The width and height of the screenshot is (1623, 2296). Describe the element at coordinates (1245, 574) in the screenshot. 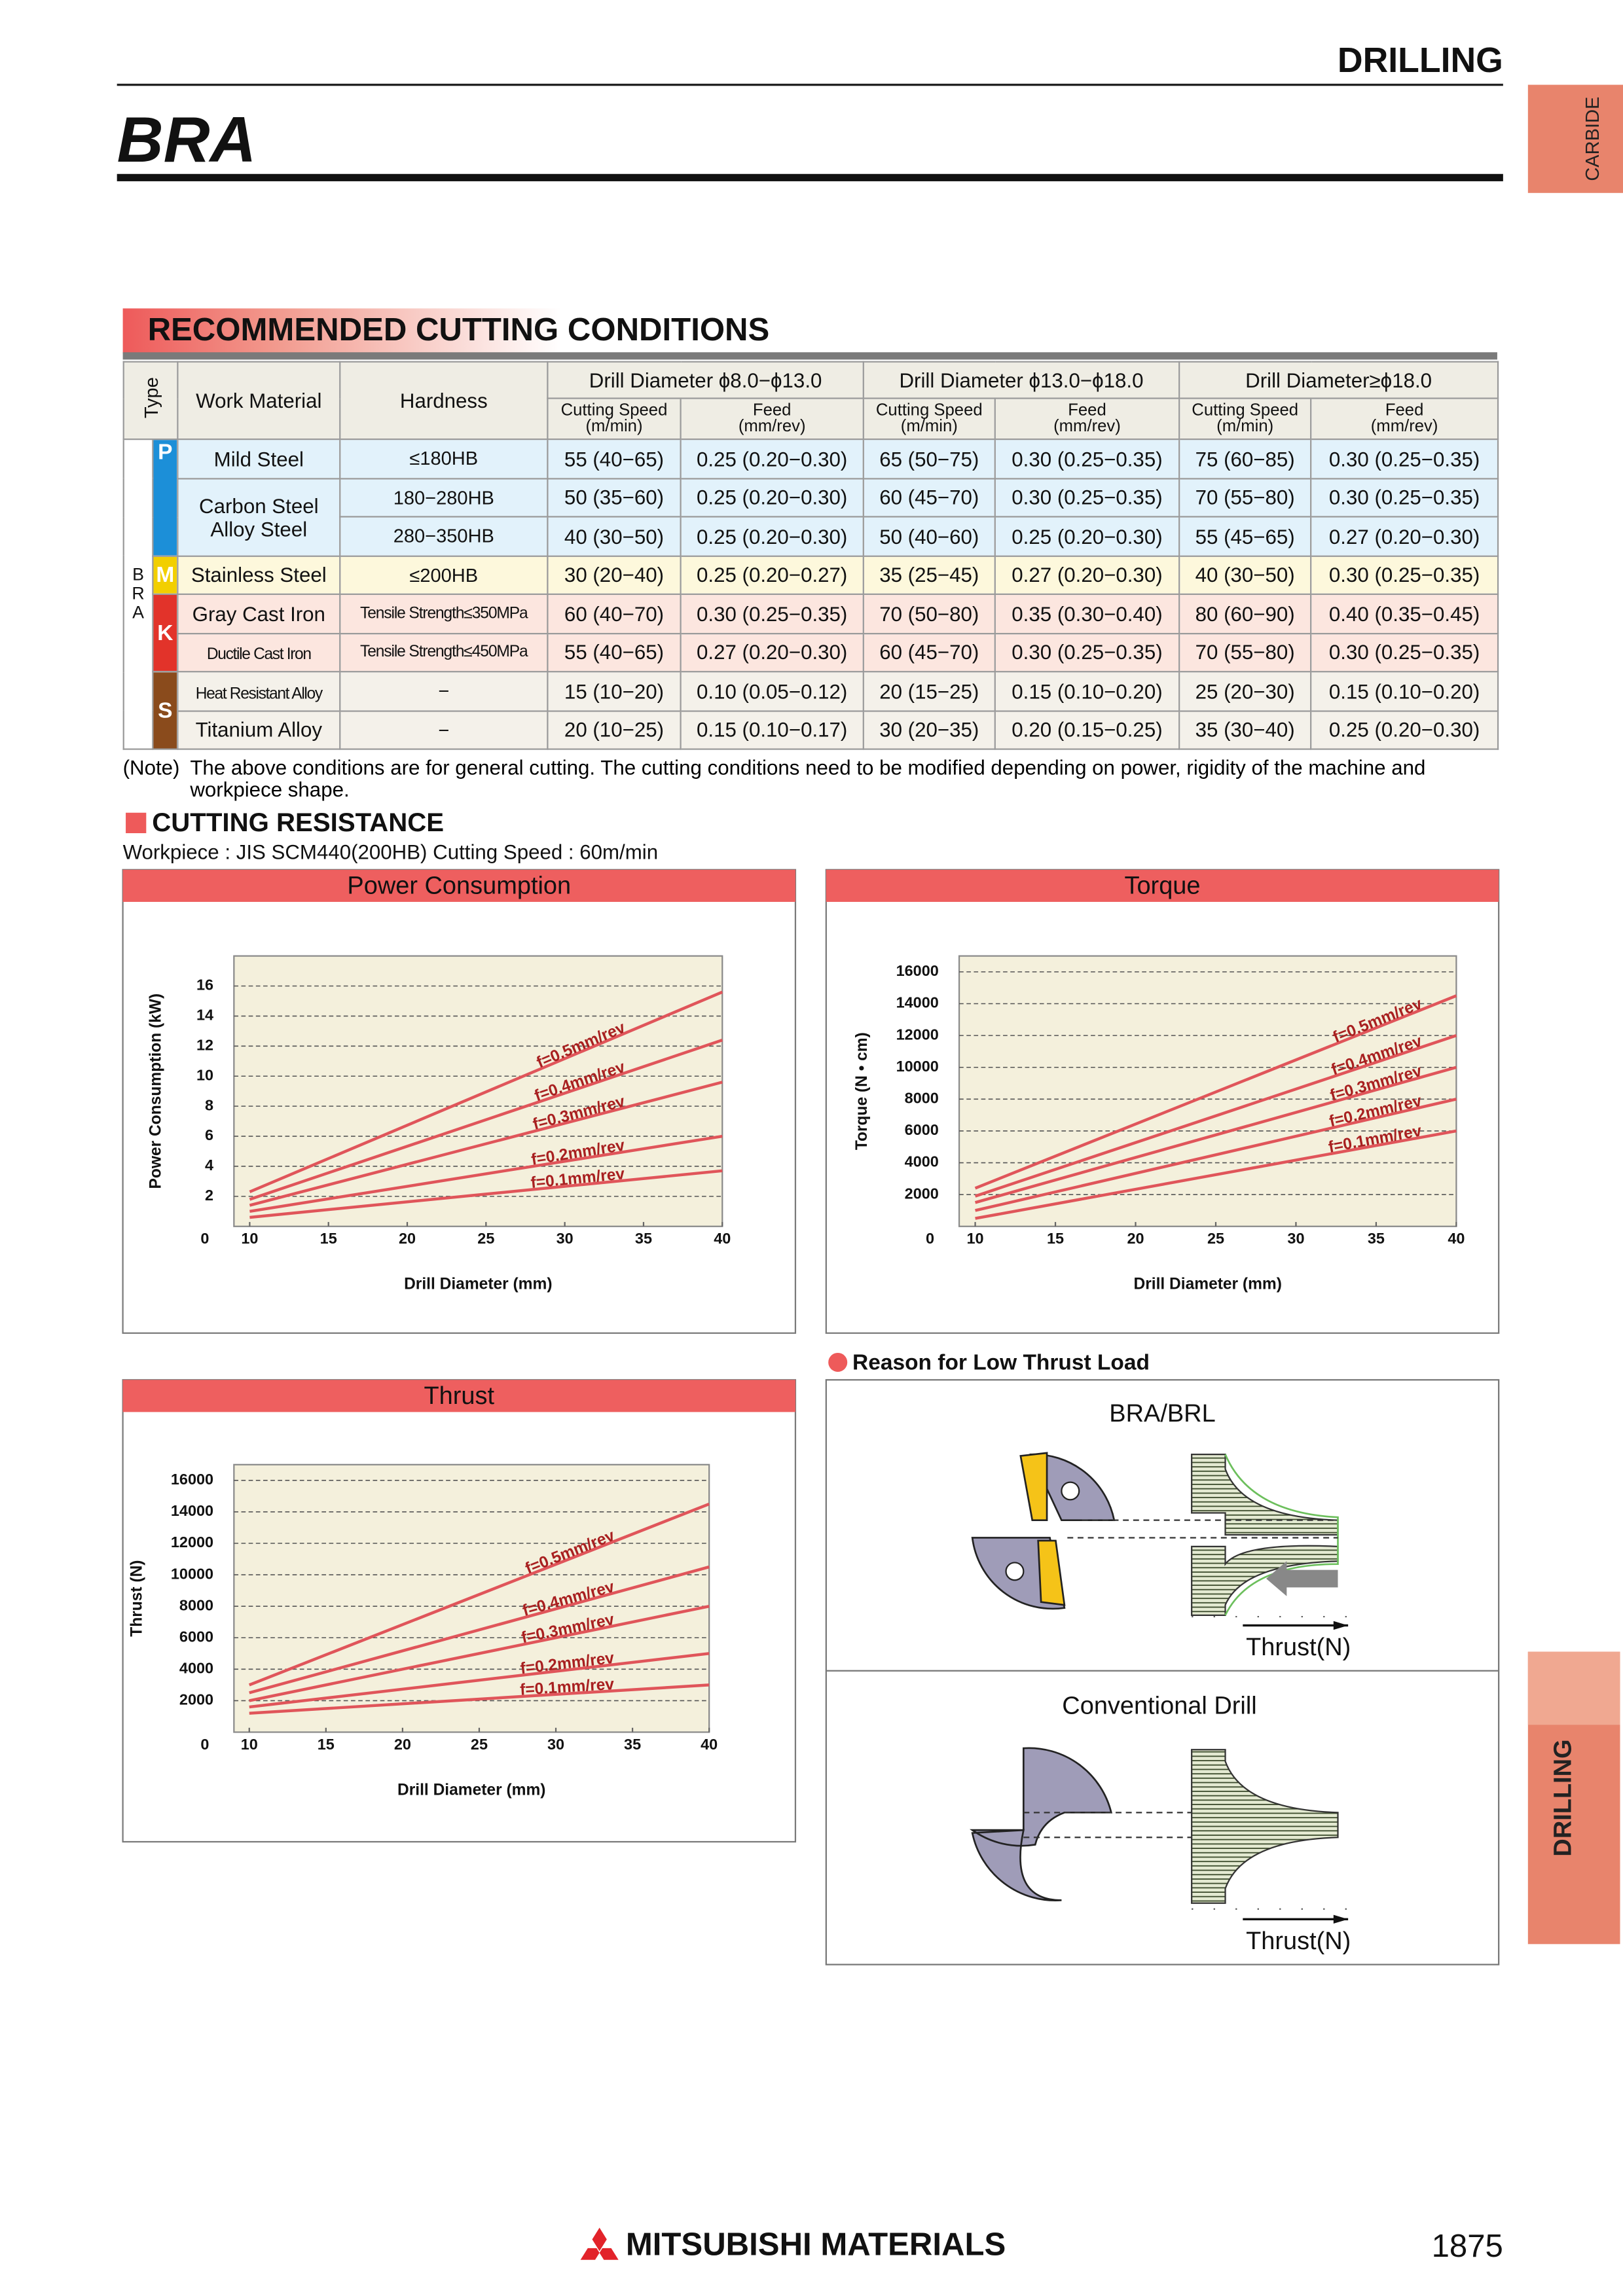

I see `speed-cell: 40 (30−50)` at that location.